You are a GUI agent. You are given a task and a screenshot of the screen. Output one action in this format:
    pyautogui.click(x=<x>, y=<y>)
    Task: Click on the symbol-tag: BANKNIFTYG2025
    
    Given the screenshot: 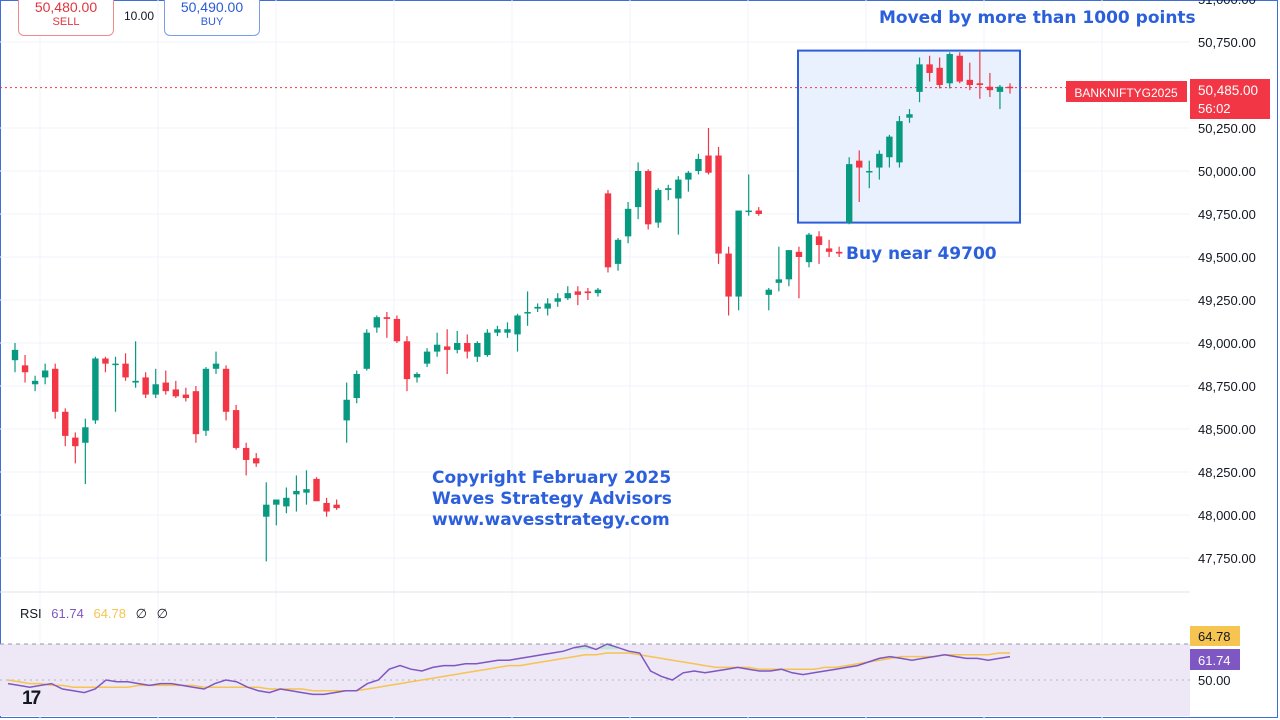 What is the action you would take?
    pyautogui.click(x=1126, y=93)
    